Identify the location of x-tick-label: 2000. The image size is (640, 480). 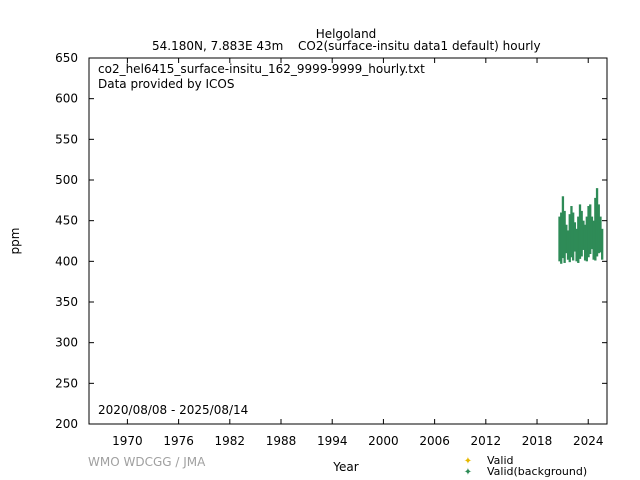
(383, 441).